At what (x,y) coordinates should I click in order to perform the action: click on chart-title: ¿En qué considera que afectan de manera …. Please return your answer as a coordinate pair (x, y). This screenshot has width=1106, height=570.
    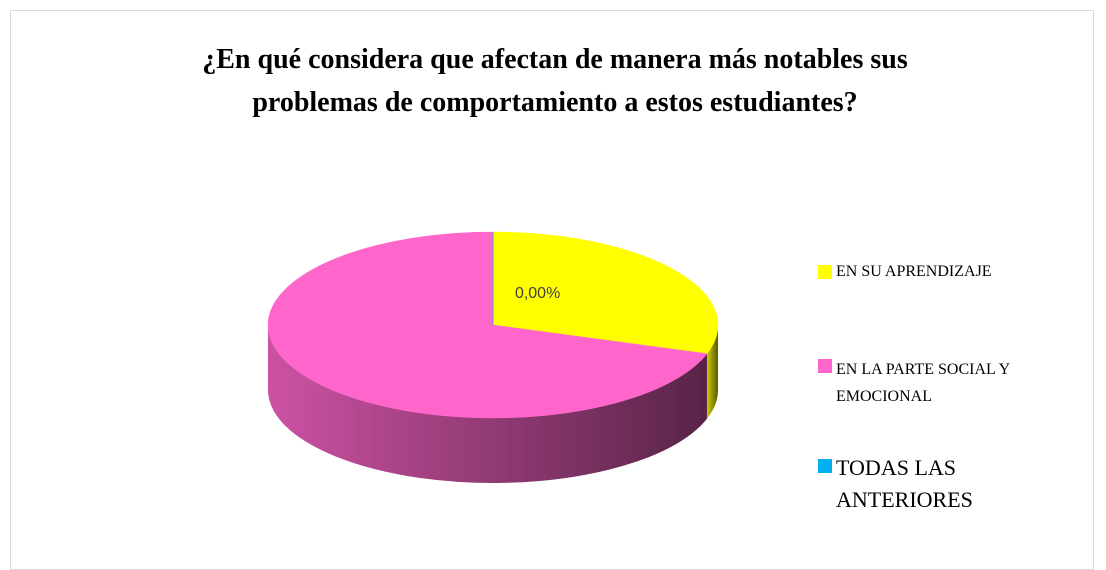
    Looking at the image, I should click on (555, 81).